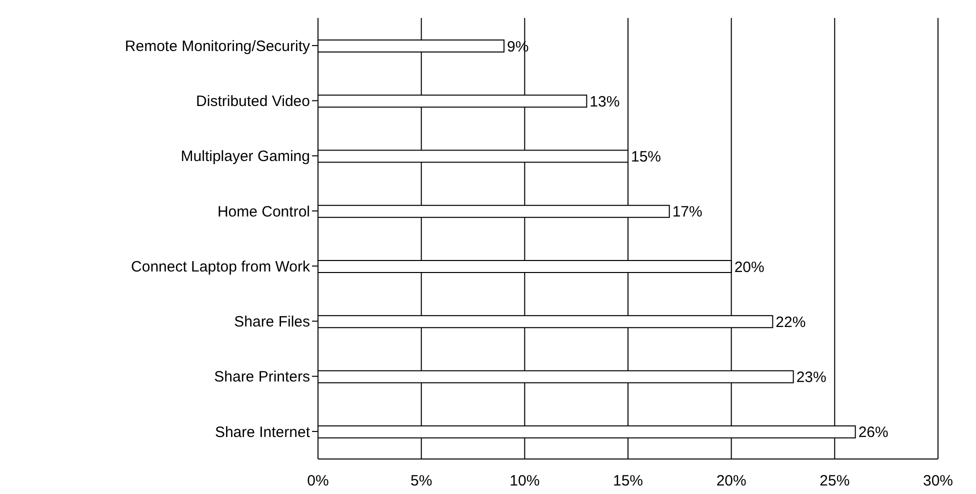 Image resolution: width=976 pixels, height=494 pixels. What do you see at coordinates (646, 157) in the screenshot?
I see `data-label: 15%` at bounding box center [646, 157].